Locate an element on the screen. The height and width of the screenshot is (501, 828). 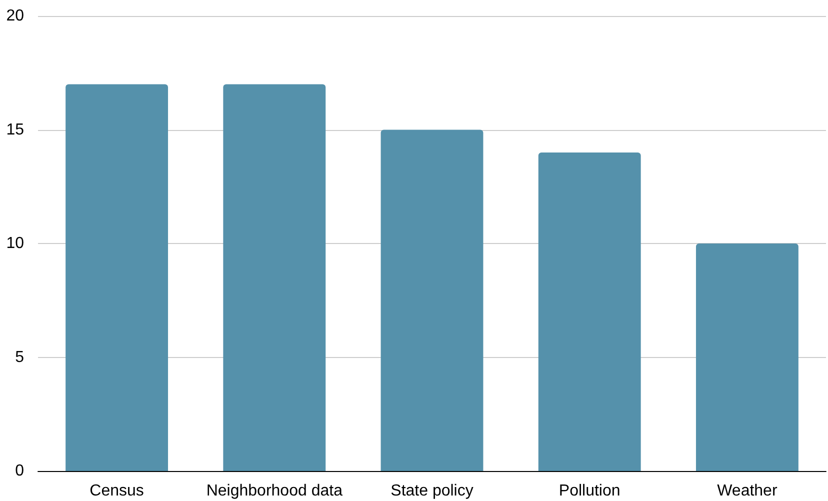
y-tick-label: 10 is located at coordinates (15, 243).